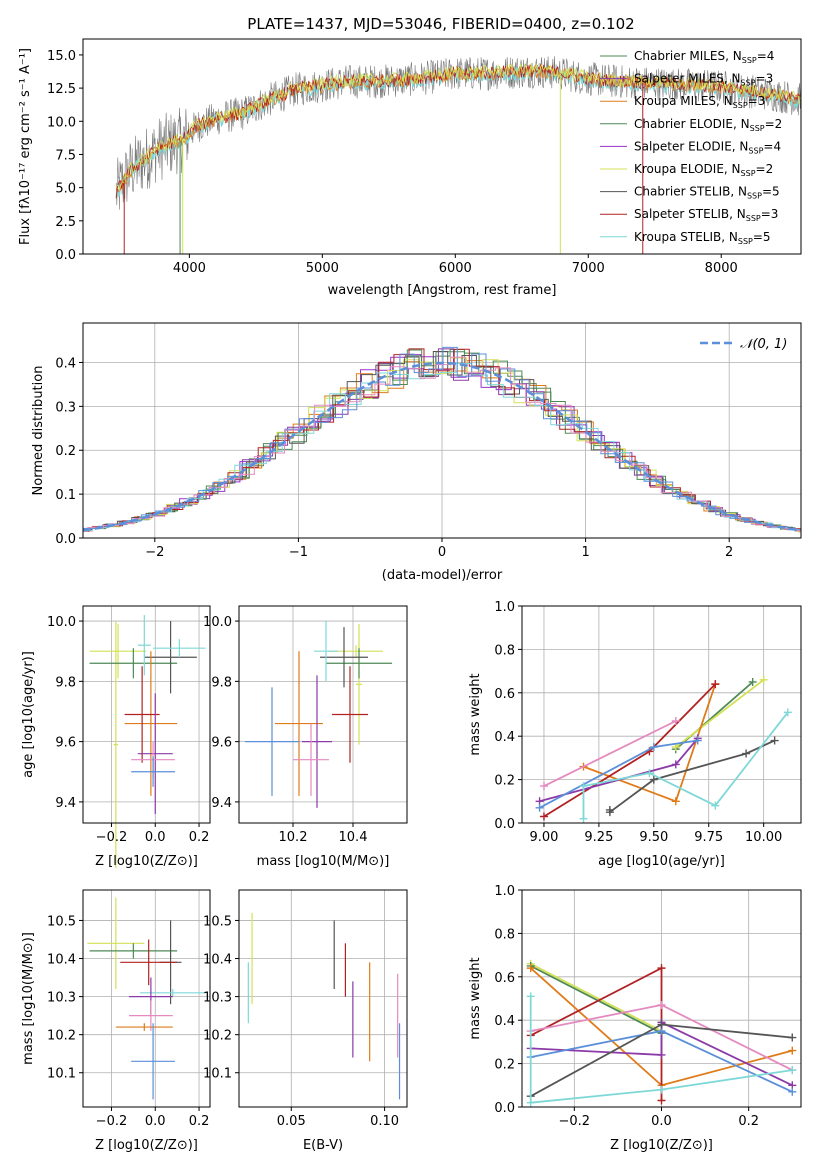 This screenshot has width=819, height=1170. What do you see at coordinates (661, 1145) in the screenshot?
I see `x-axis-label: Z [log10(Z/Z⊙)]` at bounding box center [661, 1145].